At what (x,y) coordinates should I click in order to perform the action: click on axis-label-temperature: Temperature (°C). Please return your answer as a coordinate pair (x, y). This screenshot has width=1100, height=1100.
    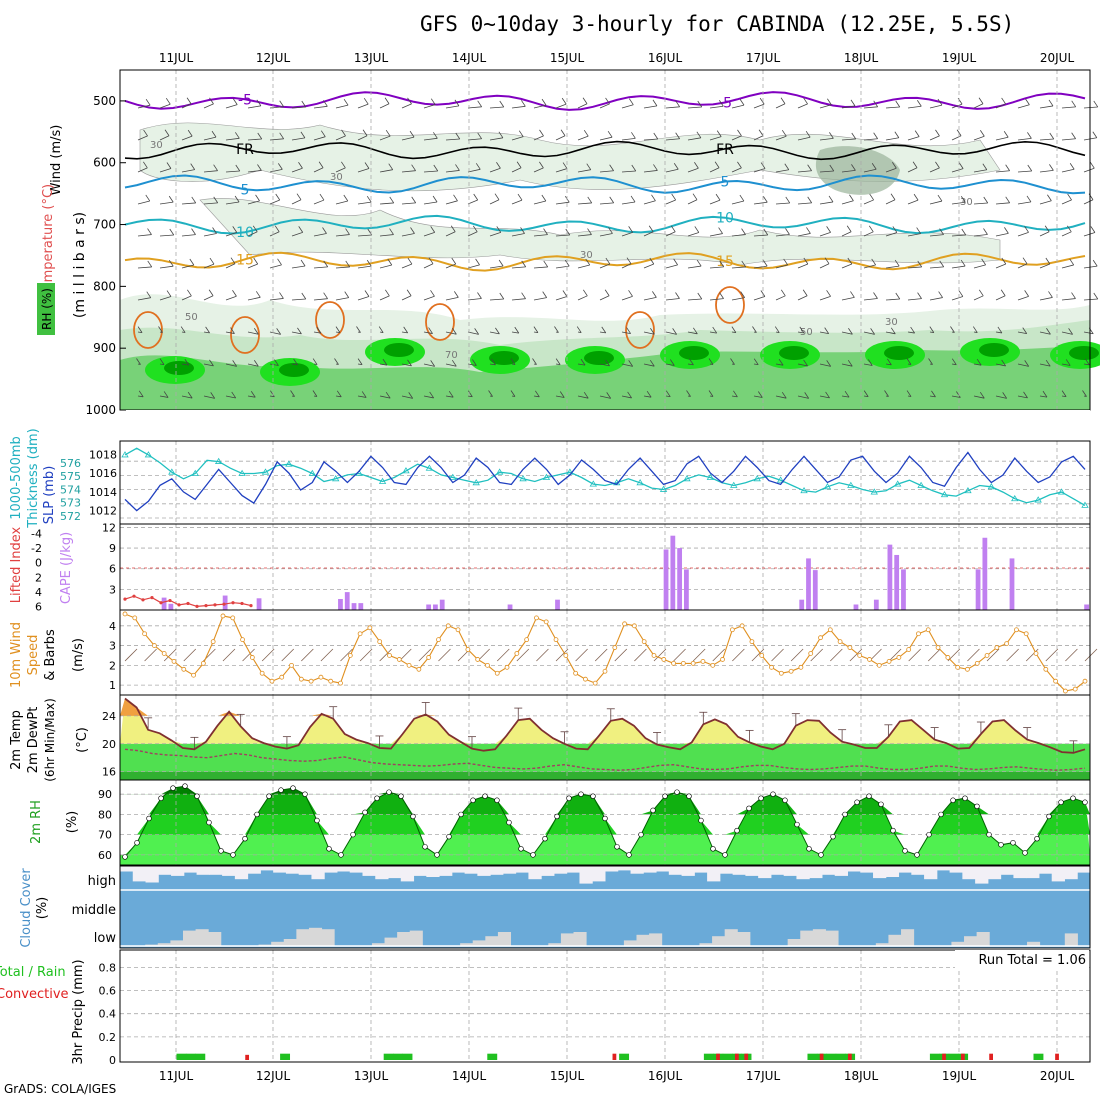
    Looking at the image, I should click on (48, 240).